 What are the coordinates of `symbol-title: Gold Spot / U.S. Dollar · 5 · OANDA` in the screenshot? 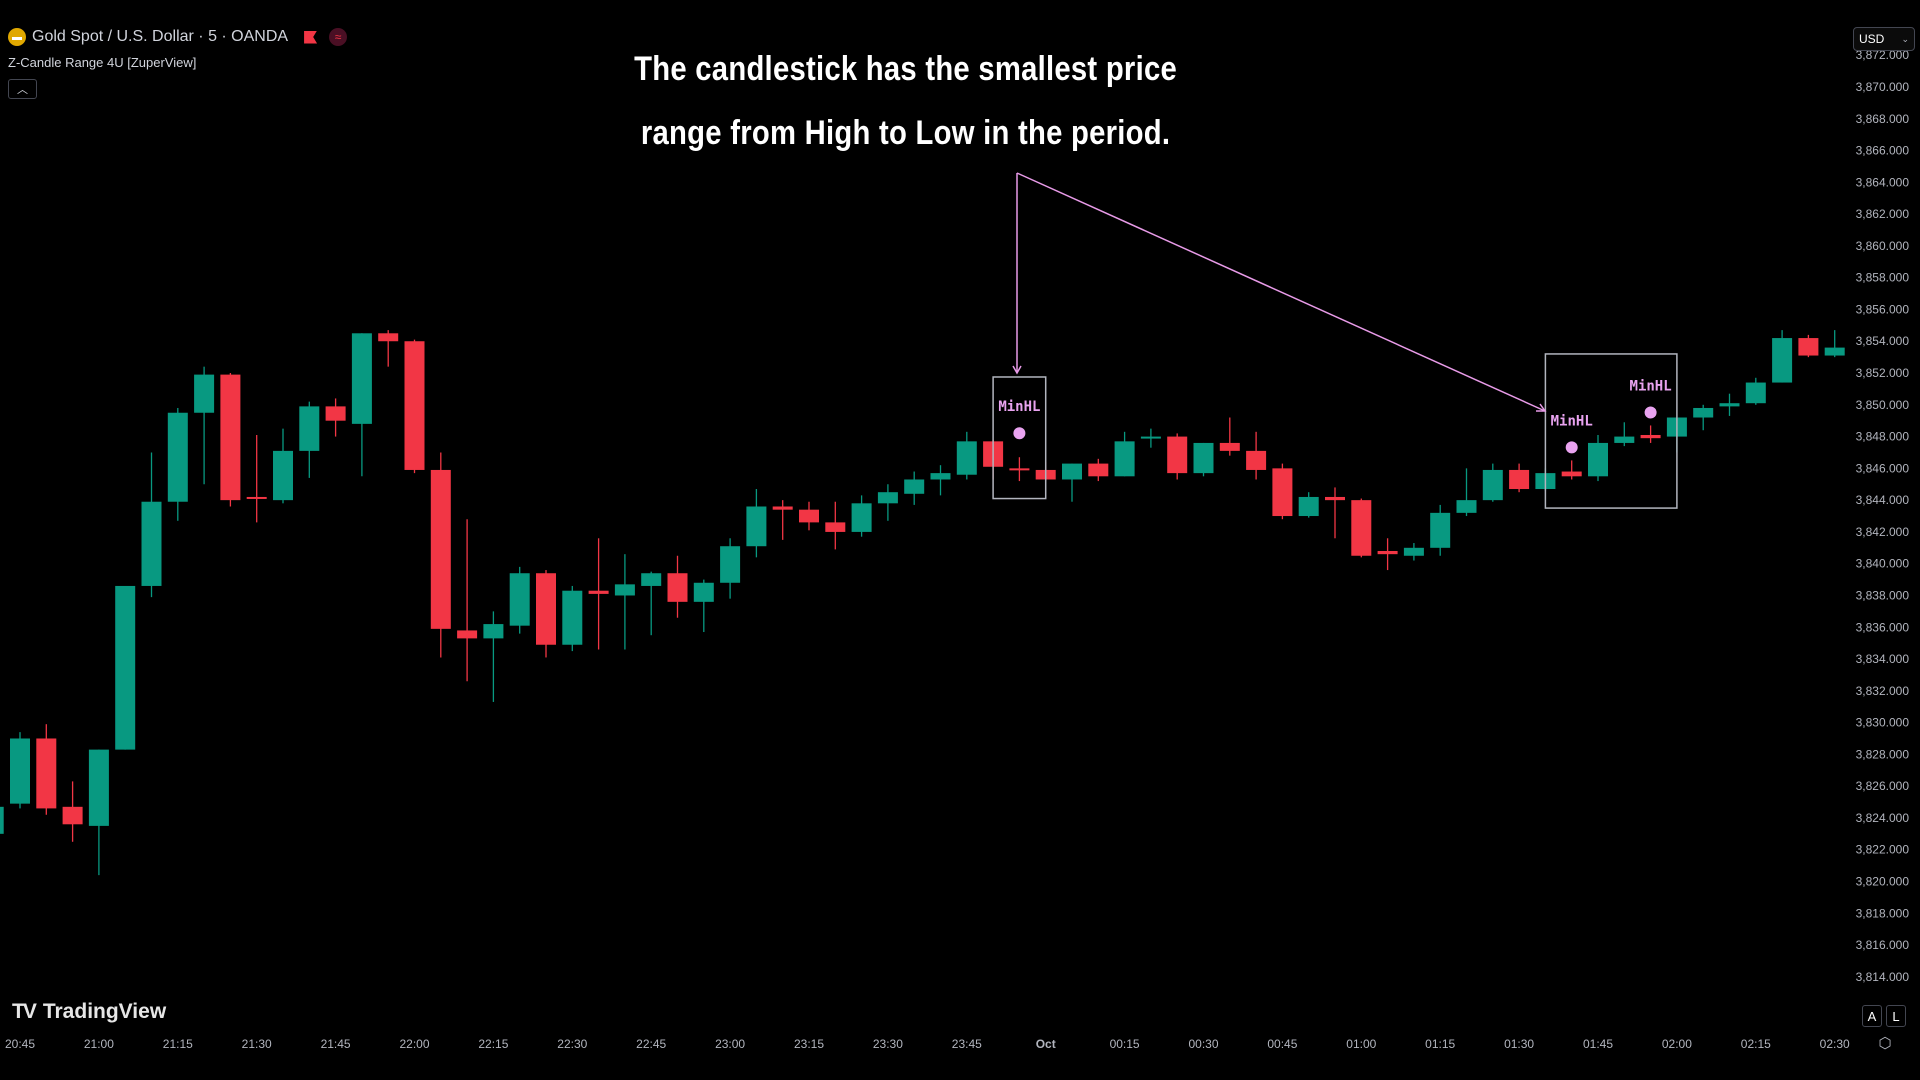 It's located at (160, 36).